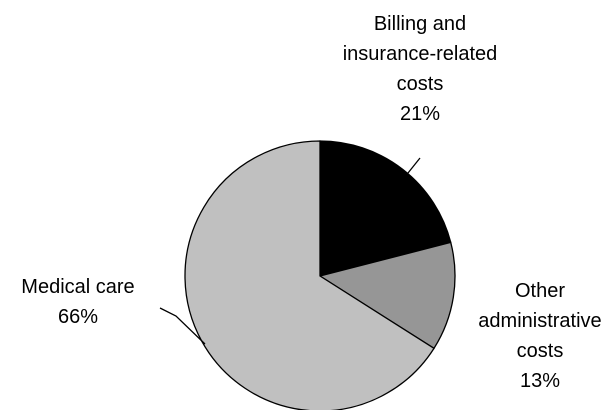 The width and height of the screenshot is (616, 410). I want to click on slice-value-label: 66%, so click(78, 317).